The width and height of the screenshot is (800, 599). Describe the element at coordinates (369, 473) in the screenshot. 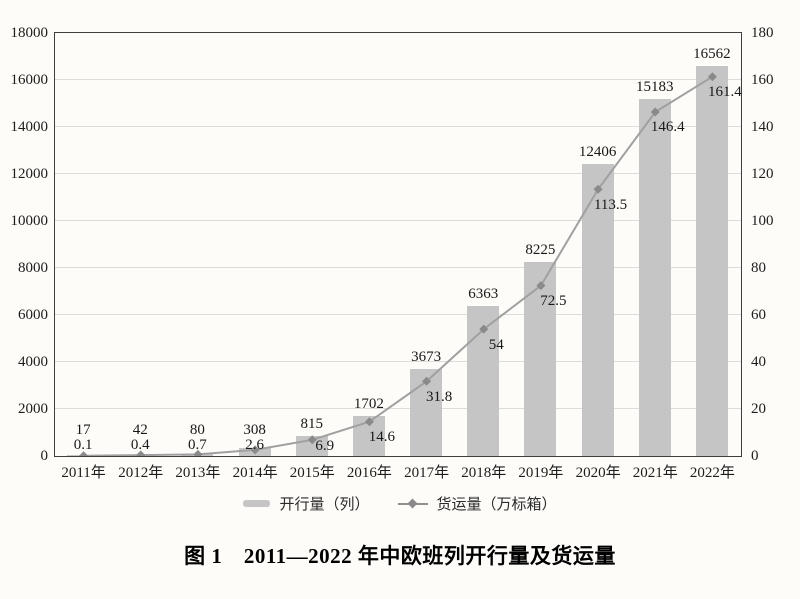

I see `x-axis-tick-label: 2016年` at that location.